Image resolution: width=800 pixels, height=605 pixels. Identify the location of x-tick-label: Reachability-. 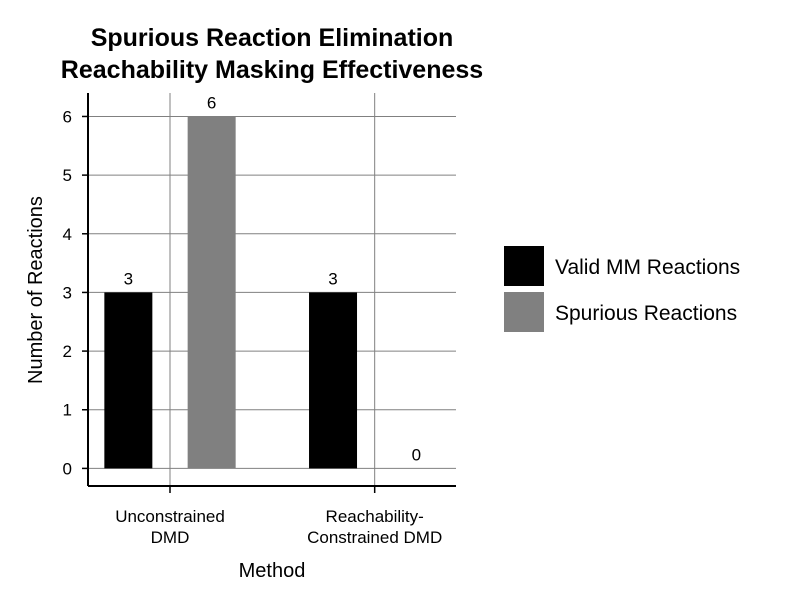
(375, 516).